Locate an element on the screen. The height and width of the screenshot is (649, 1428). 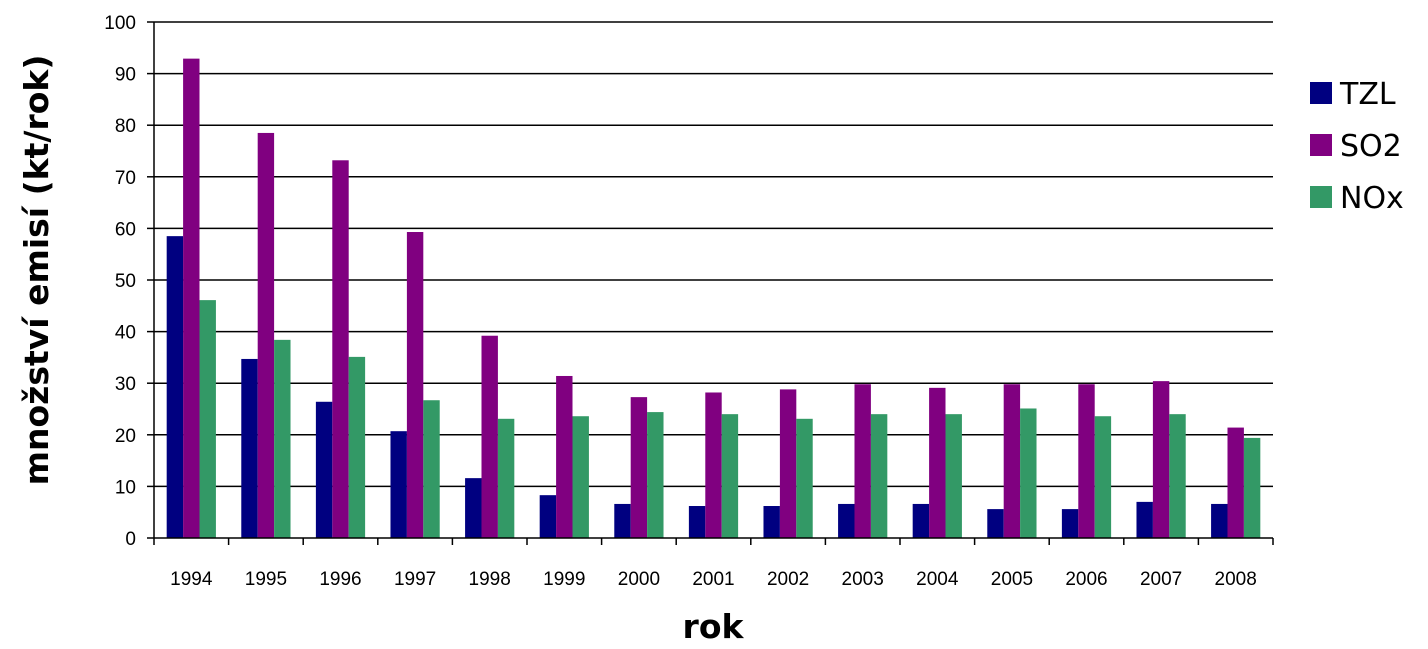
x-tick-label: 2003 is located at coordinates (863, 579).